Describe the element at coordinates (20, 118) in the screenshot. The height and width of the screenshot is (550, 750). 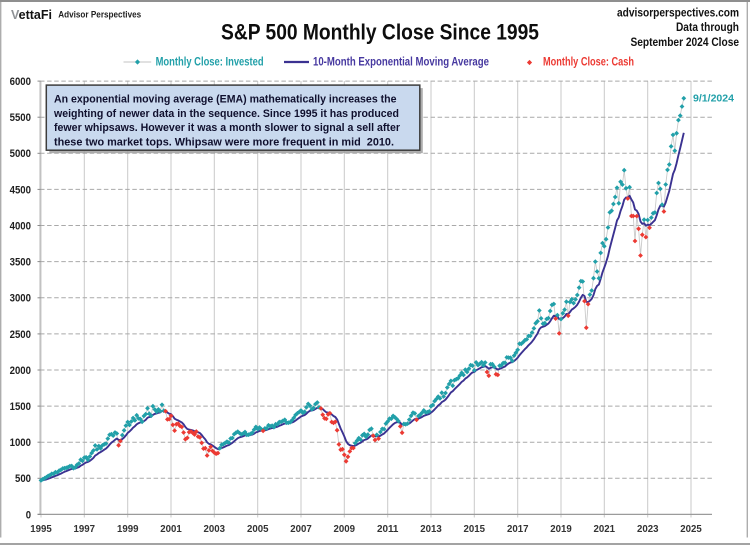
I see `svg-text: 5500` at that location.